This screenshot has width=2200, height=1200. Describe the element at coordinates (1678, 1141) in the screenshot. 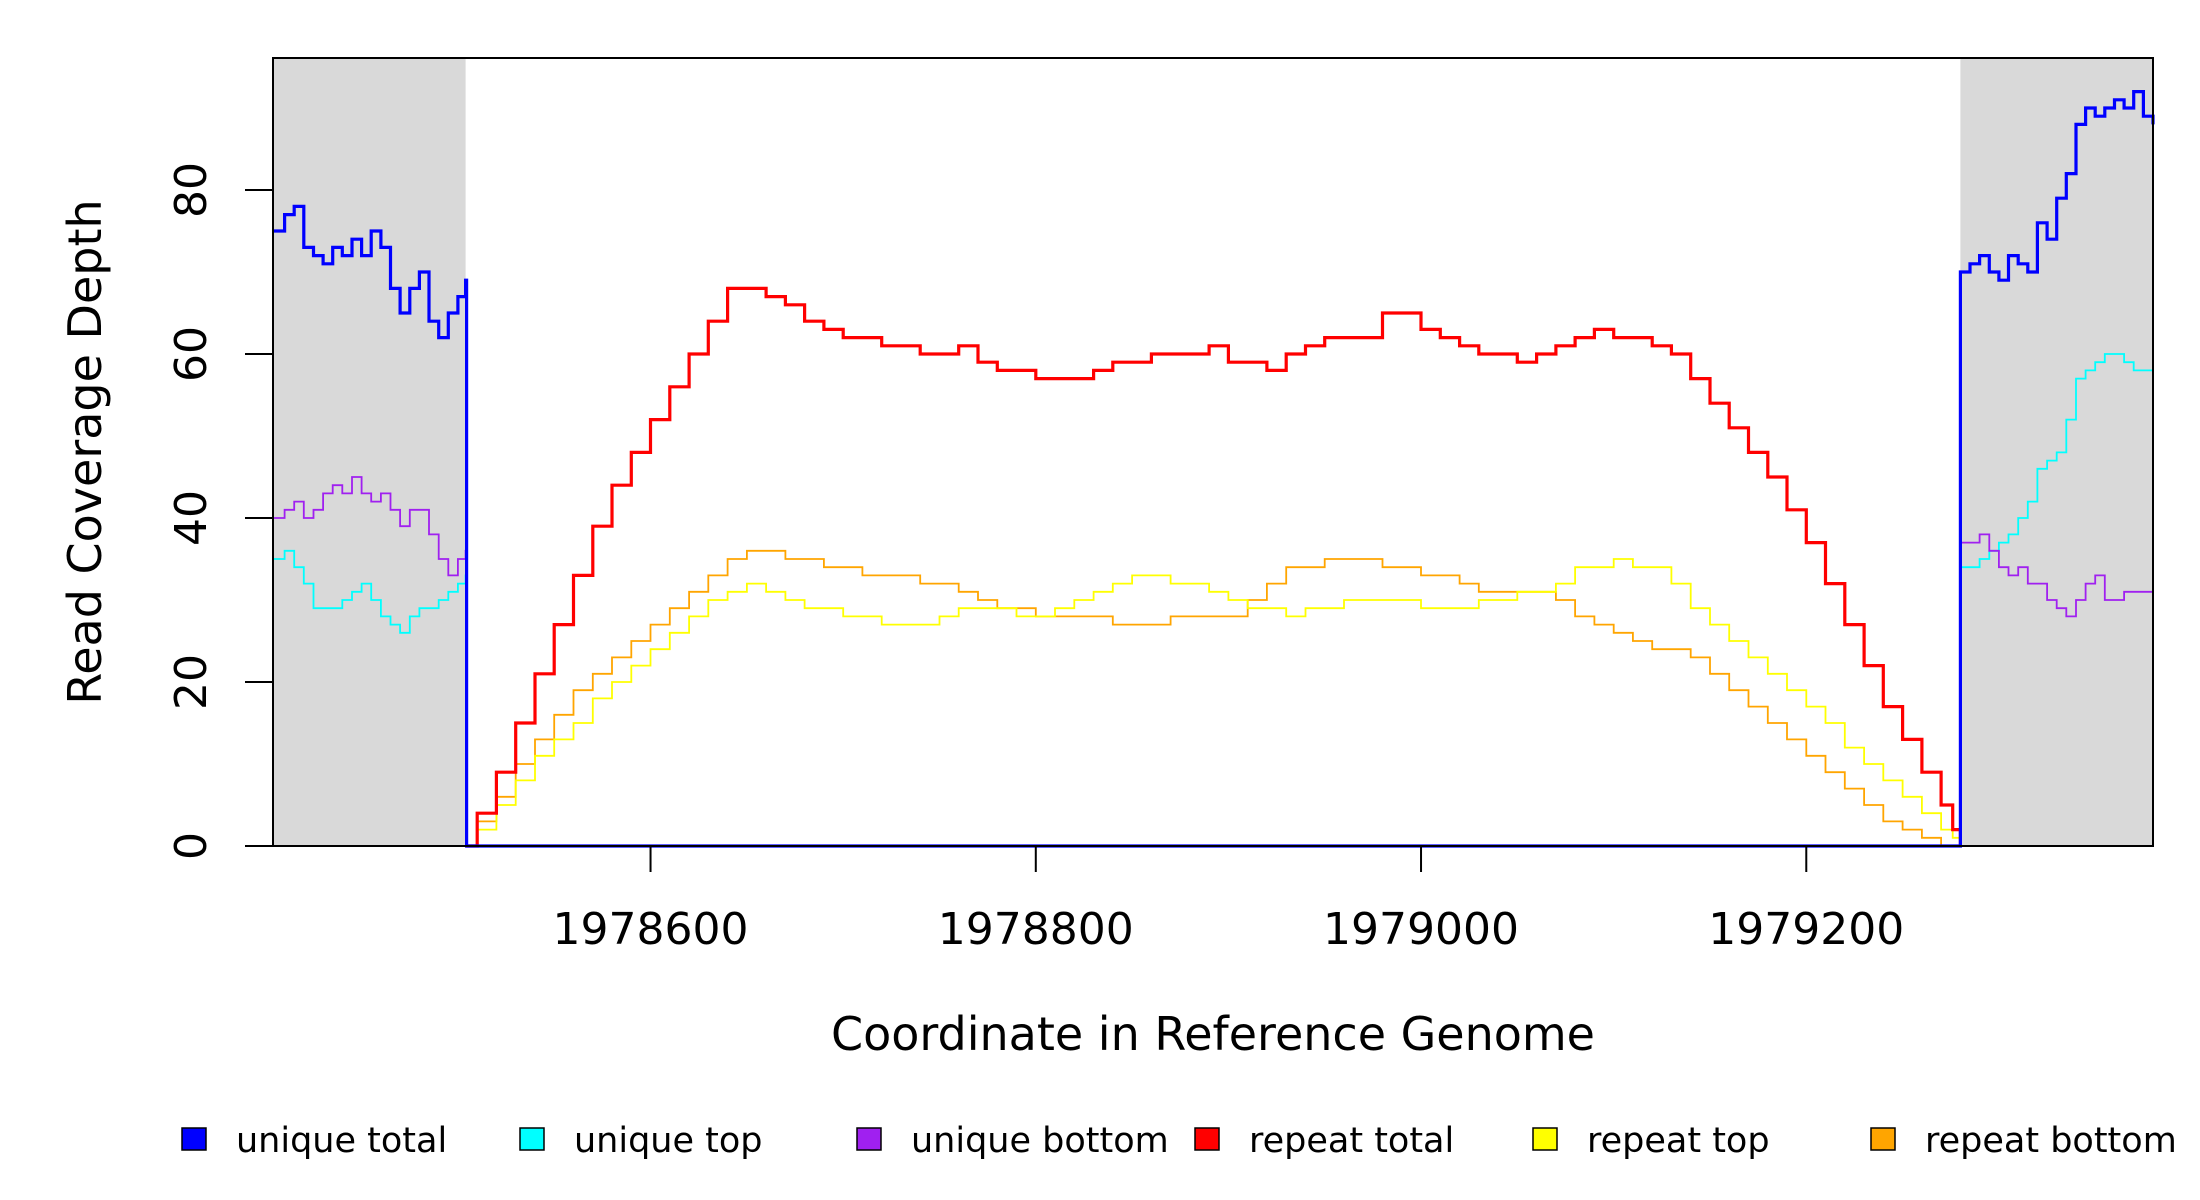

I see `legend-label: repeat top` at that location.